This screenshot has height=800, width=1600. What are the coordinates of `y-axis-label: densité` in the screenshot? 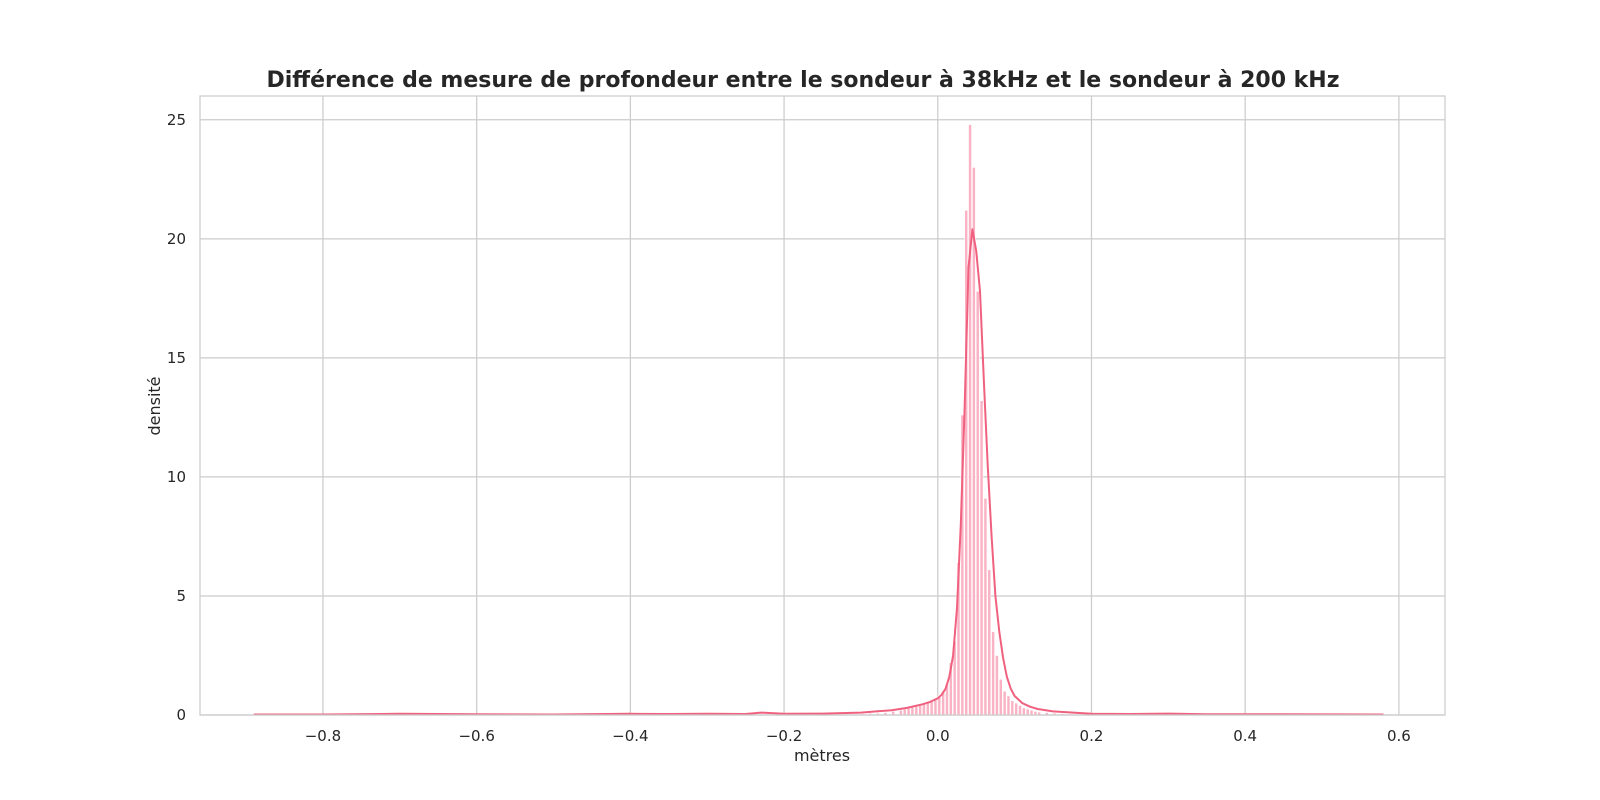 It's located at (154, 405).